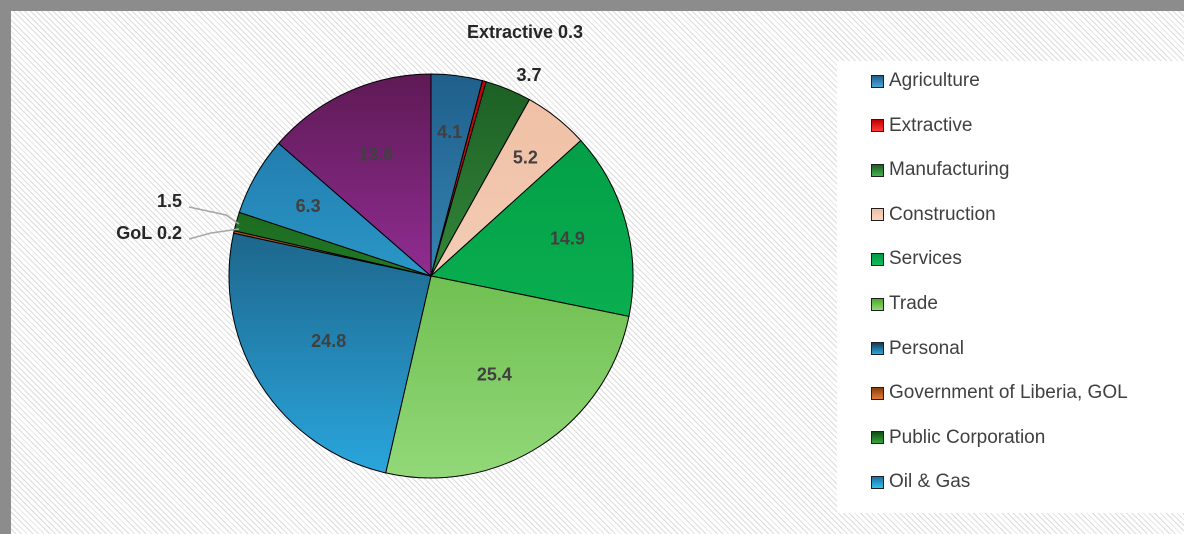 The width and height of the screenshot is (1184, 534). What do you see at coordinates (308, 206) in the screenshot?
I see `slice-label-oil-gas: 6.3` at bounding box center [308, 206].